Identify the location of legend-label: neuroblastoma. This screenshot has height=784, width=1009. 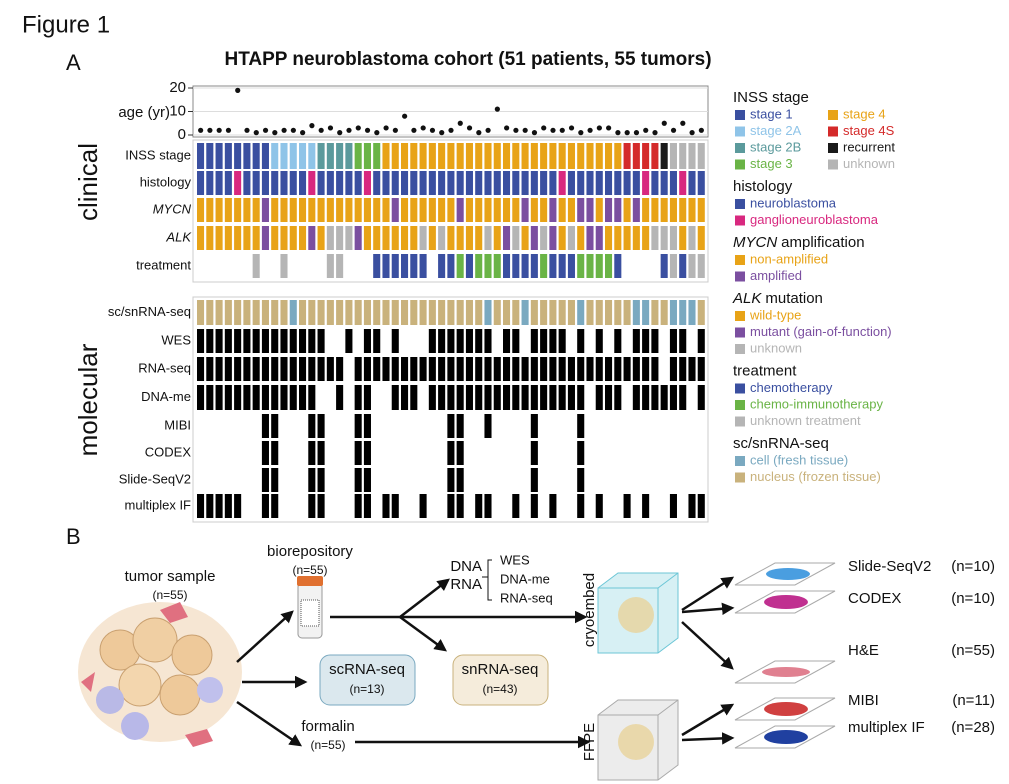
(793, 202).